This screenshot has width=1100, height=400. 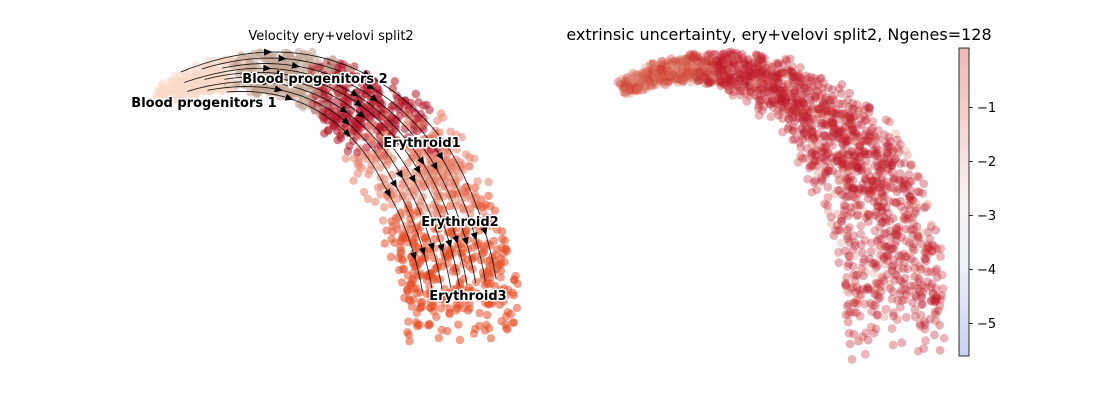 I want to click on colorbar-tick-label: −3, so click(x=986, y=216).